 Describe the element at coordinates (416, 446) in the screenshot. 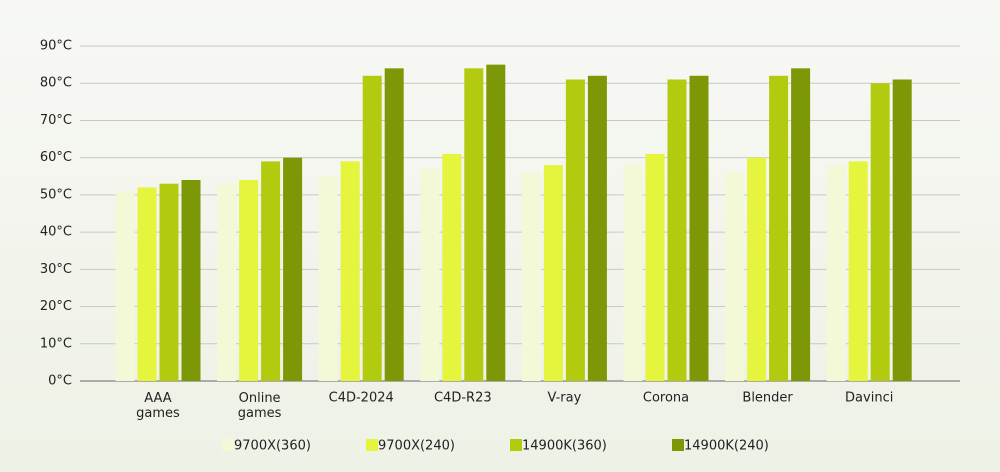

I see `legend-label: 9700X(240)` at that location.